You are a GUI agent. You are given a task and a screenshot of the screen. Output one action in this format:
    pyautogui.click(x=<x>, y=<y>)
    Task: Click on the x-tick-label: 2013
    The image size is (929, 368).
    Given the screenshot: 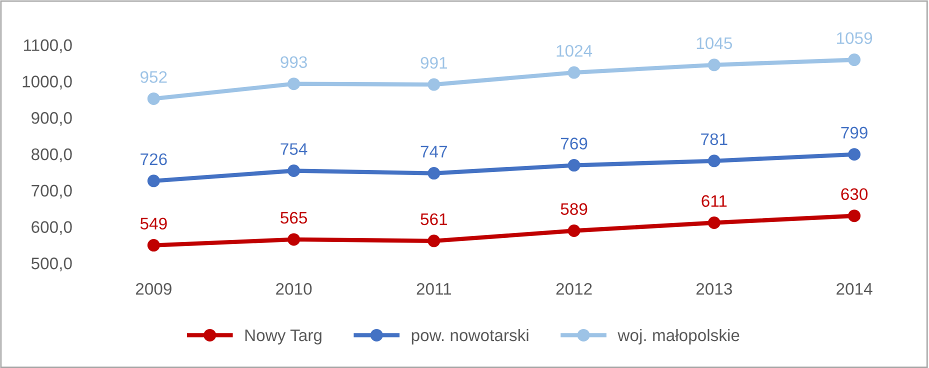 What is the action you would take?
    pyautogui.click(x=714, y=289)
    